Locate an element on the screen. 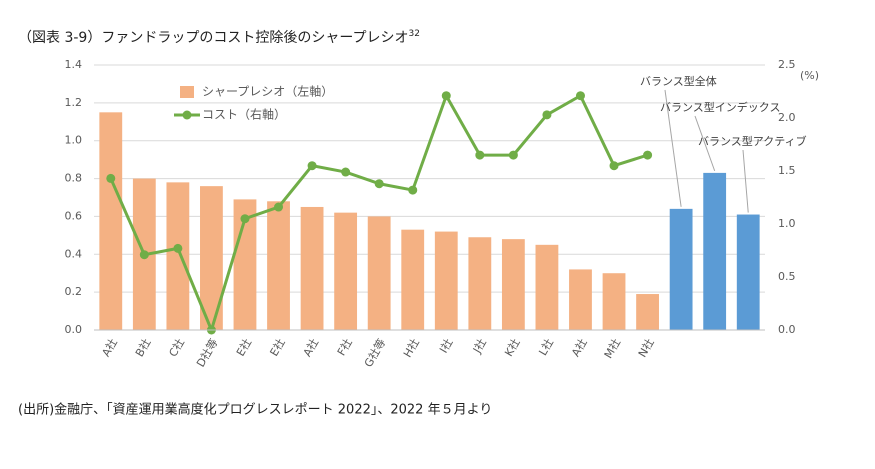 The image size is (875, 469). annotation: バランス型アクティブ is located at coordinates (752, 141).